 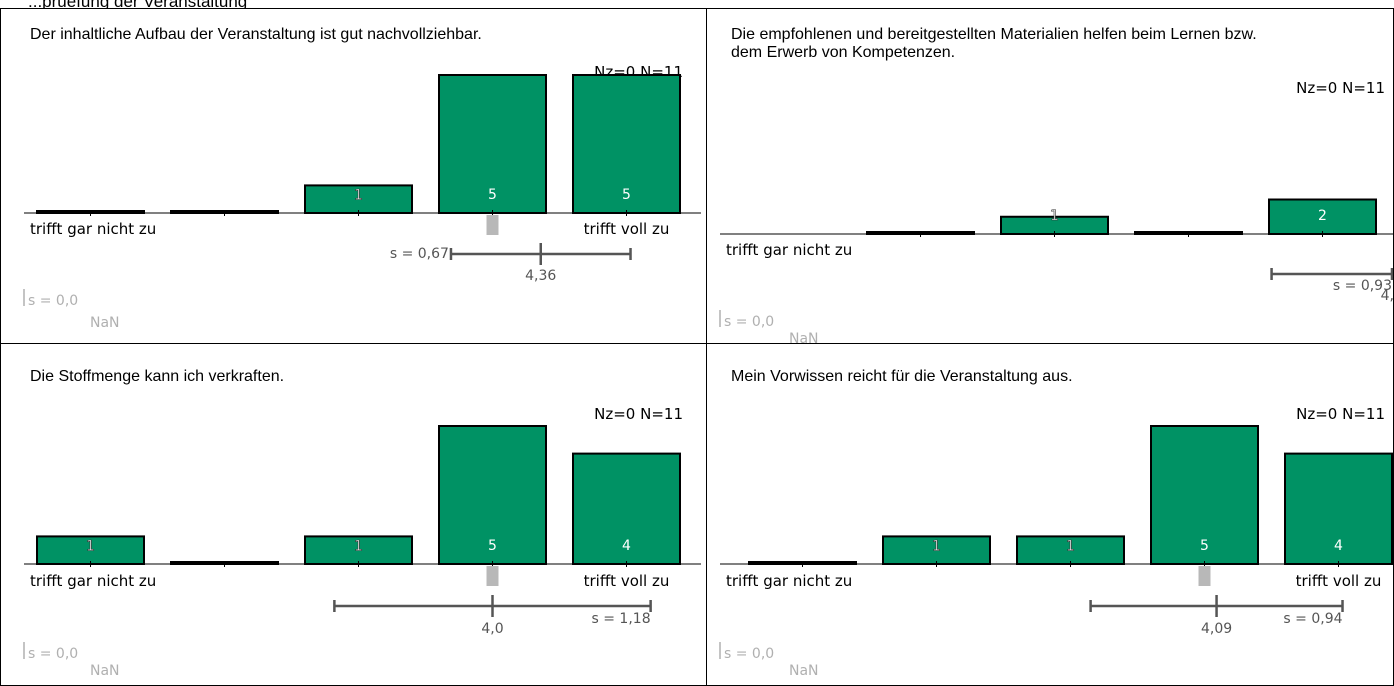 What do you see at coordinates (157, 376) in the screenshot?
I see `question-title-line: Die Stoffmenge kann ich verkraften.` at bounding box center [157, 376].